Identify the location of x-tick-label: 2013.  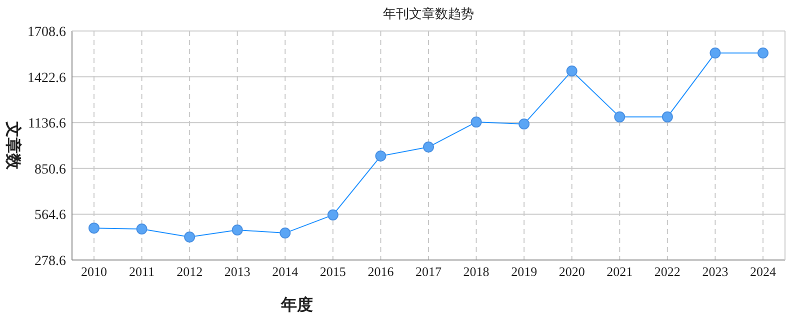
(237, 271).